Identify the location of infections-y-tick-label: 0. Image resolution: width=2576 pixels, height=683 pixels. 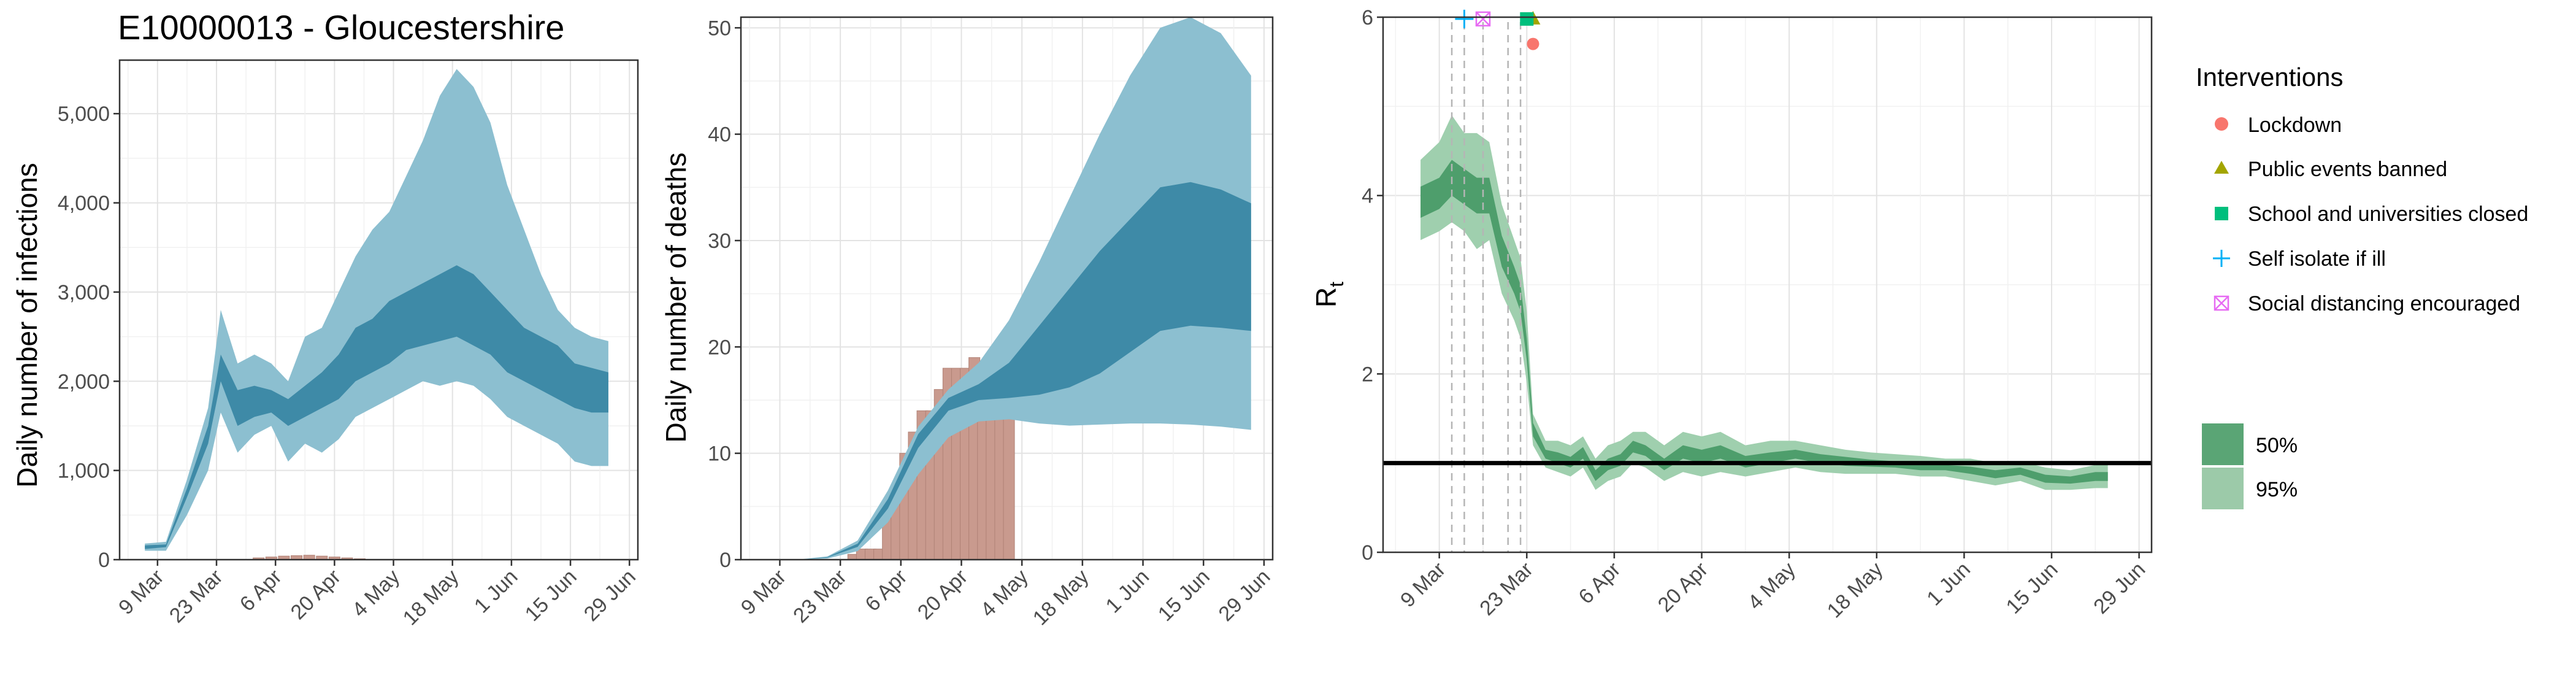
(104, 560).